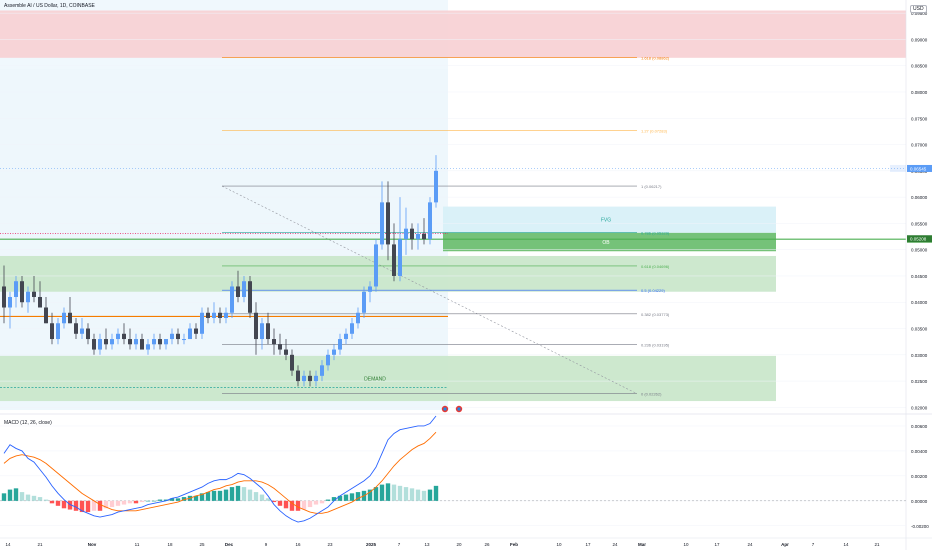 The height and width of the screenshot is (555, 932). What do you see at coordinates (170, 544) in the screenshot?
I see `time-axis-label: 18` at bounding box center [170, 544].